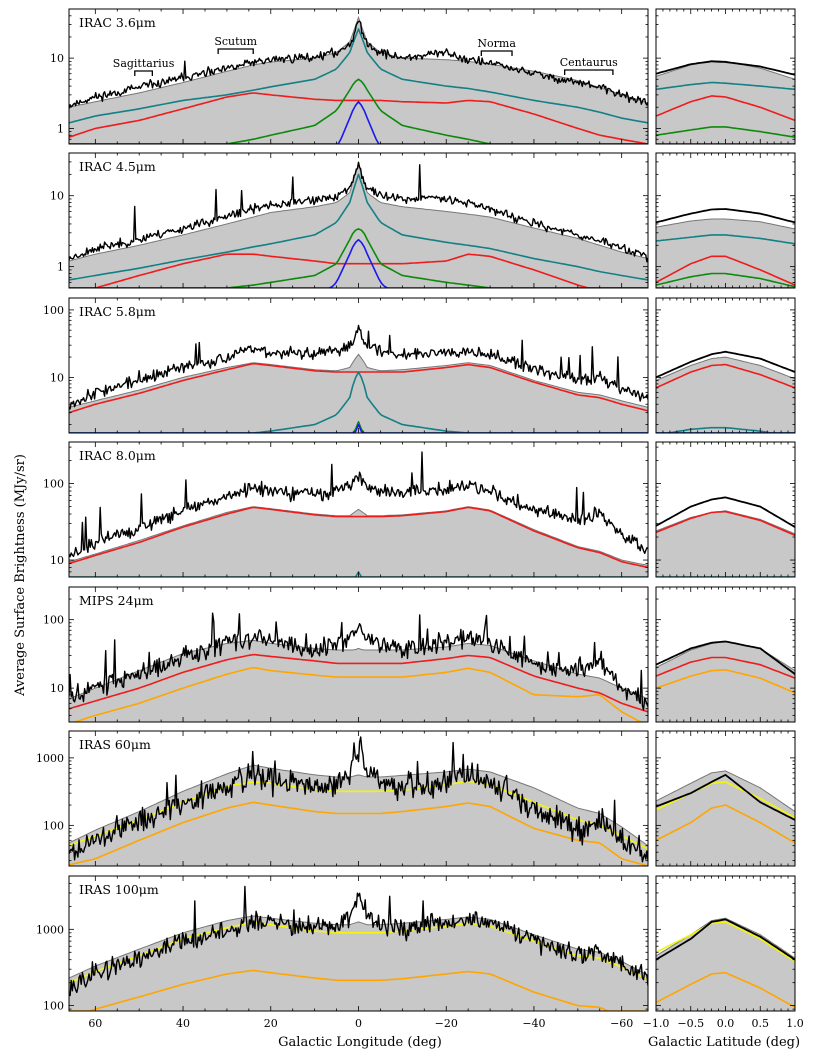  I want to click on panel-title: MIPS 24μm, so click(116, 600).